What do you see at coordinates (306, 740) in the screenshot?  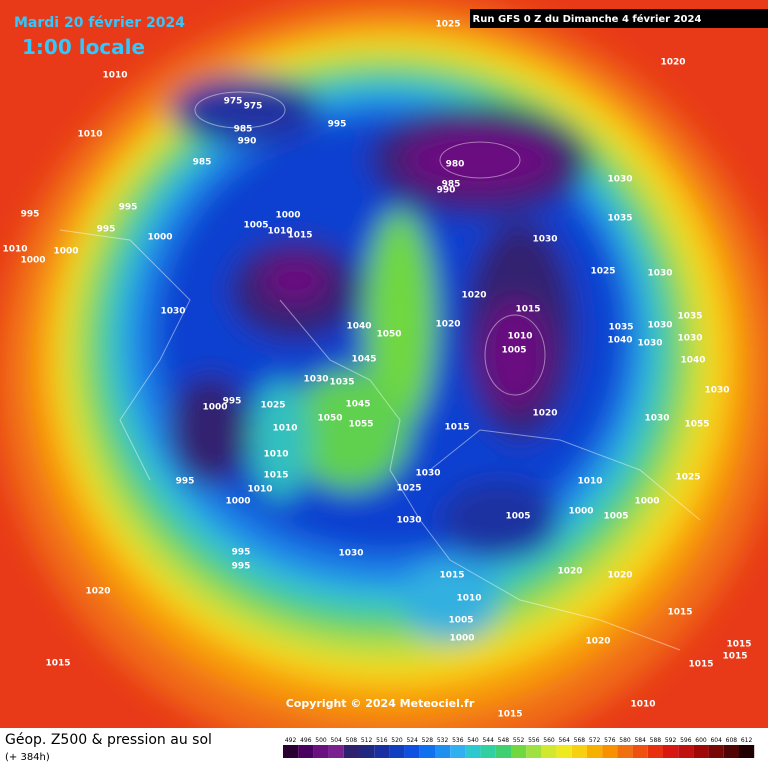 I see `colorbar-label: 496` at bounding box center [306, 740].